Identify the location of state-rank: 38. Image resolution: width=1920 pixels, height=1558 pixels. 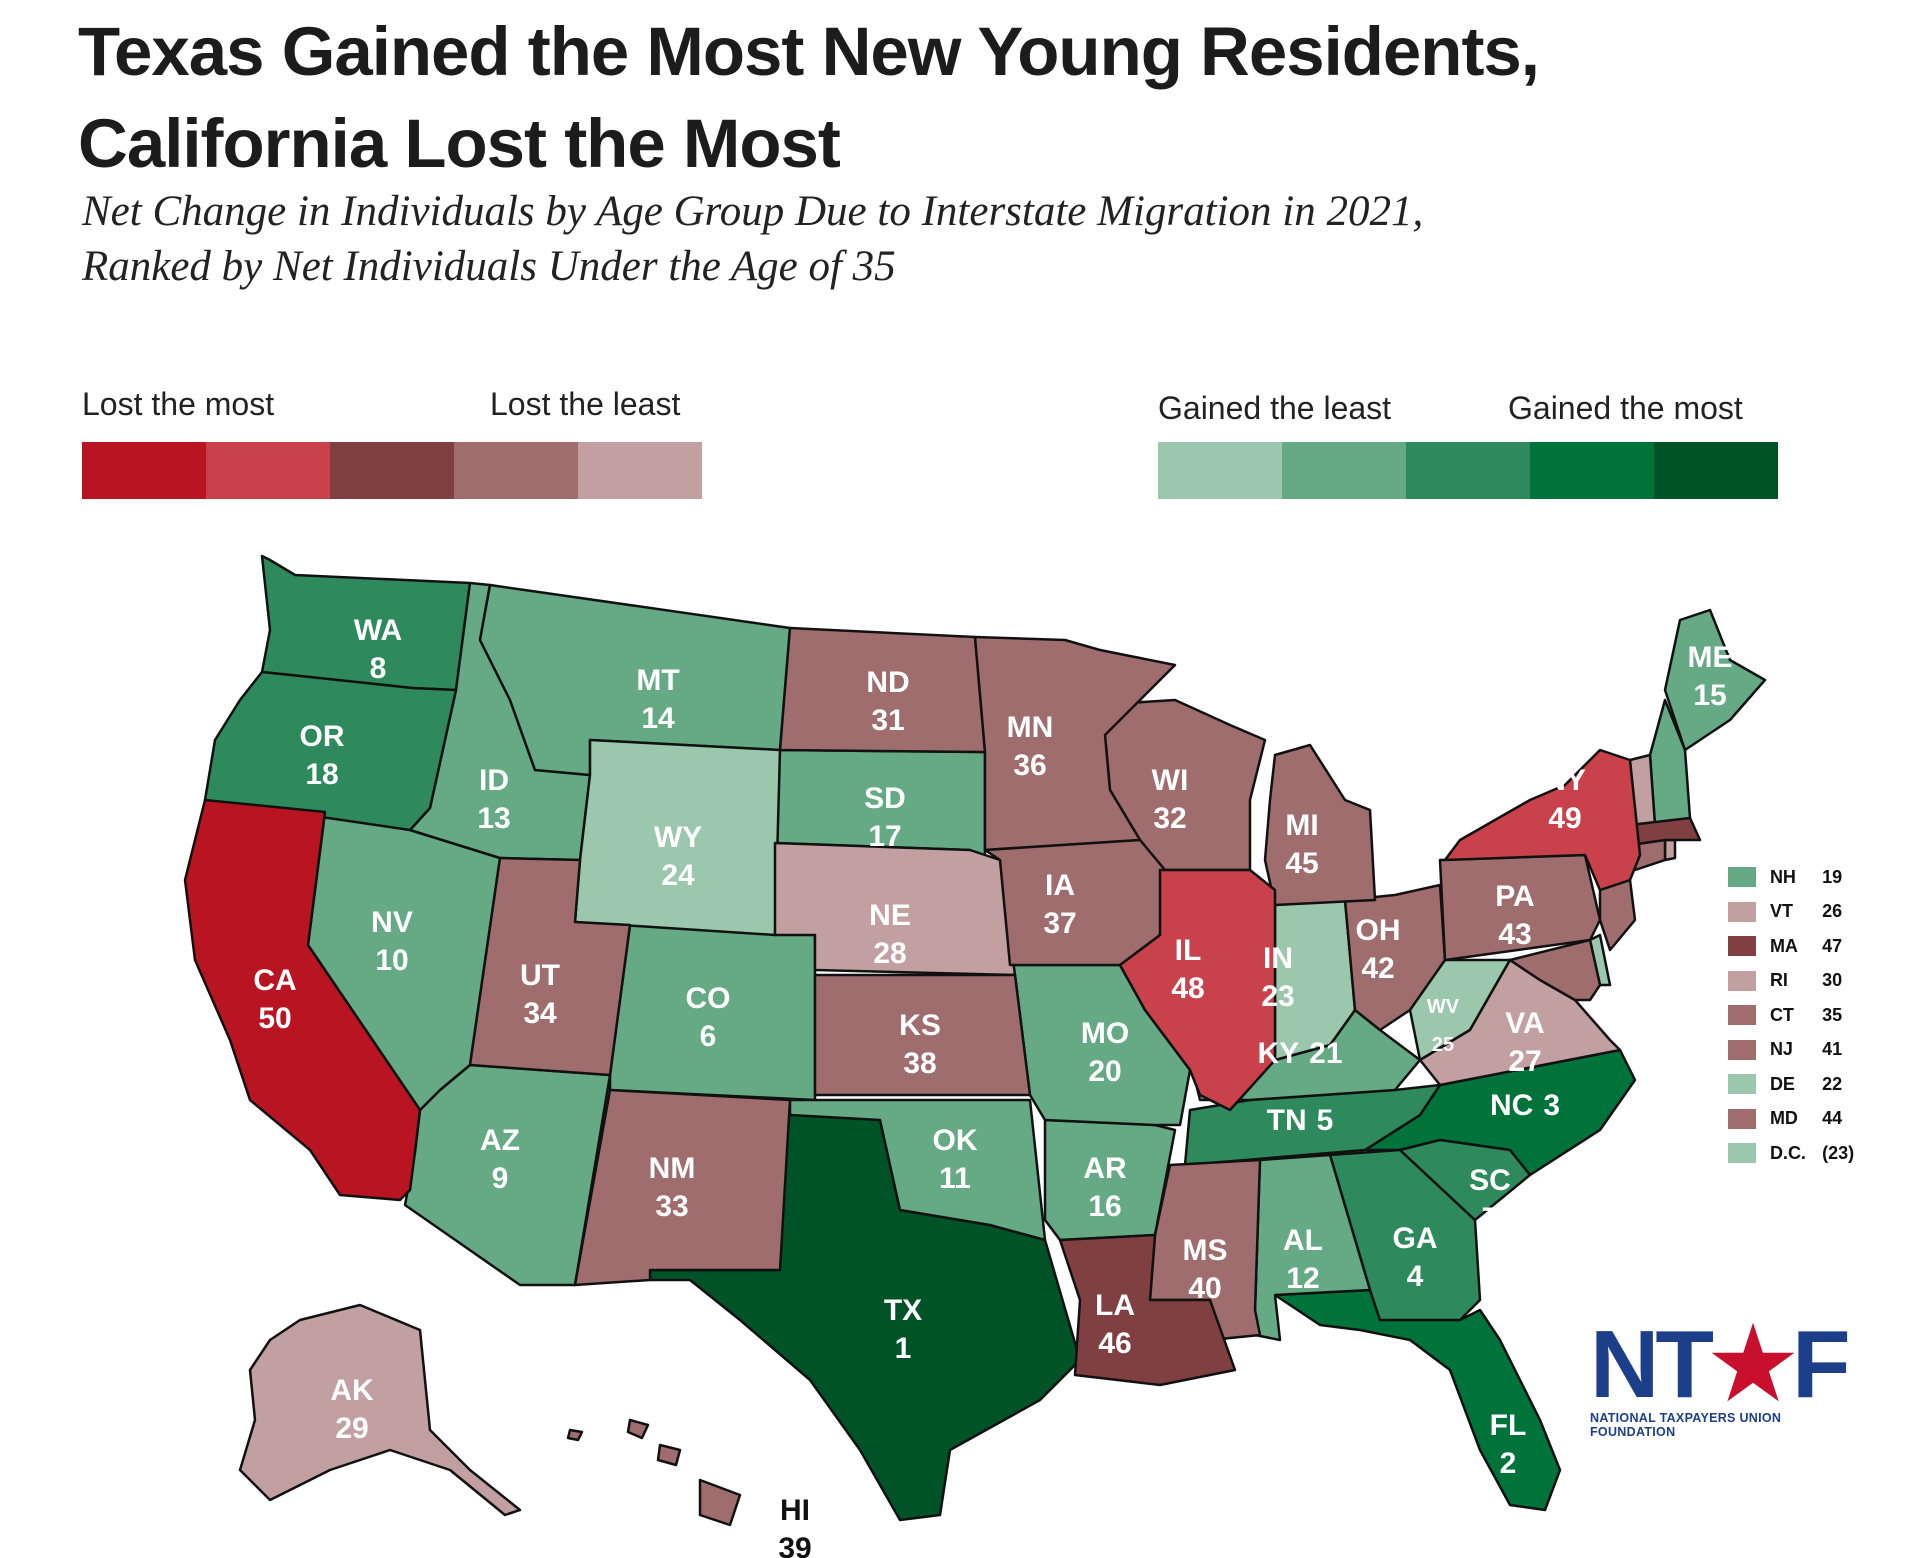
(919, 1063).